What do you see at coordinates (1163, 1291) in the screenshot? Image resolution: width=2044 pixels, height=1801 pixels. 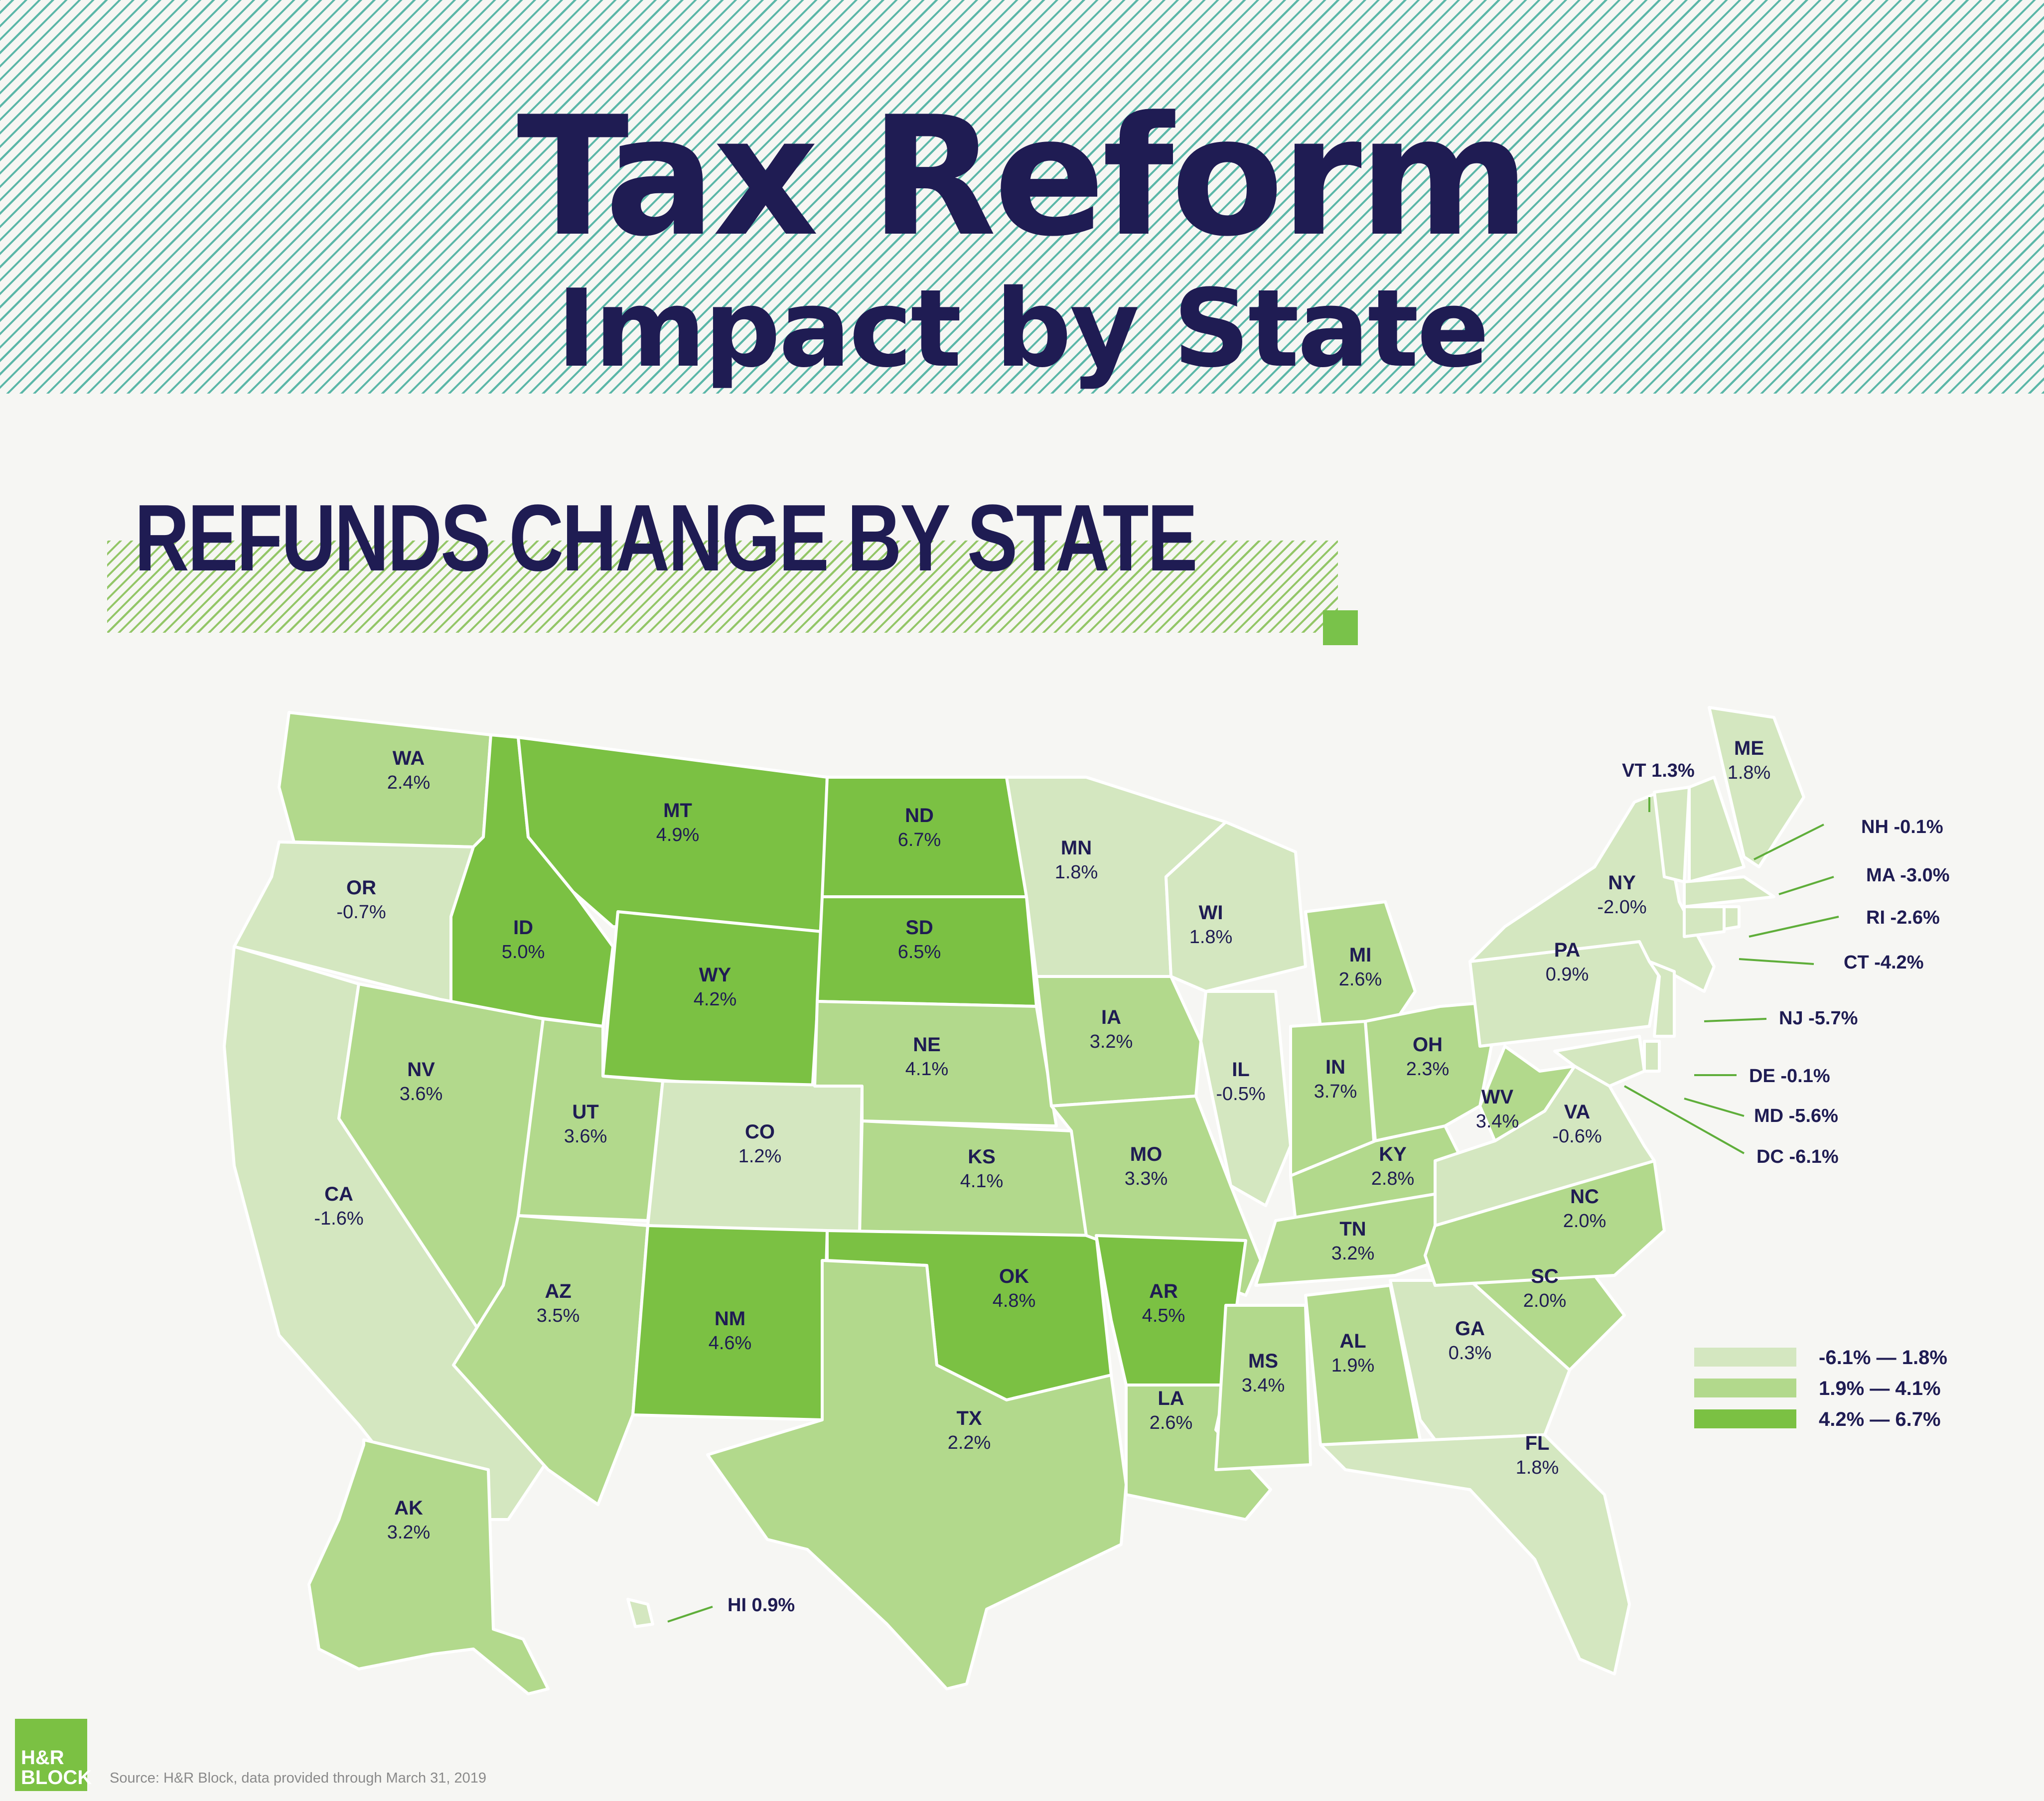 I see `state-code-ar: AR` at bounding box center [1163, 1291].